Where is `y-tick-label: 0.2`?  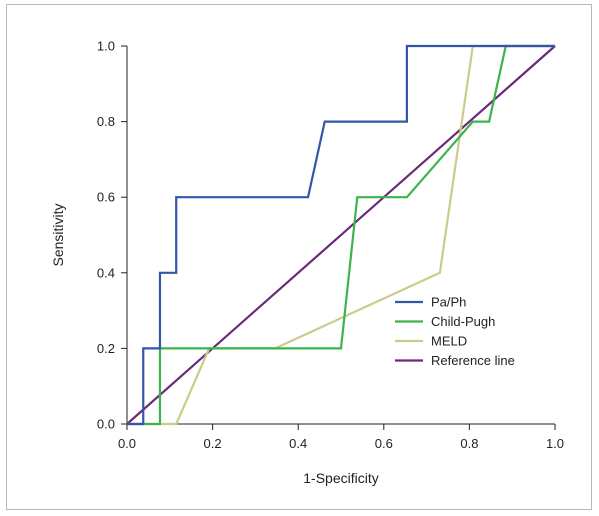 y-tick-label: 0.2 is located at coordinates (106, 348).